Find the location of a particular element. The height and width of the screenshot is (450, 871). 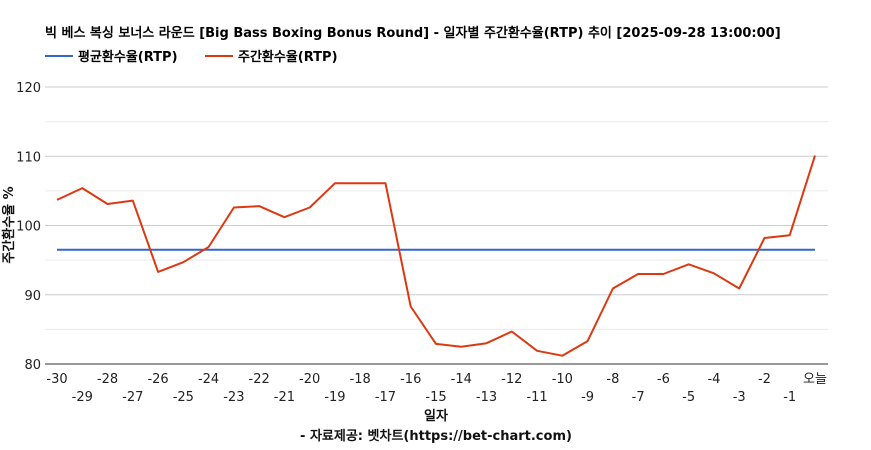

x-tick-label: -1 is located at coordinates (789, 397).